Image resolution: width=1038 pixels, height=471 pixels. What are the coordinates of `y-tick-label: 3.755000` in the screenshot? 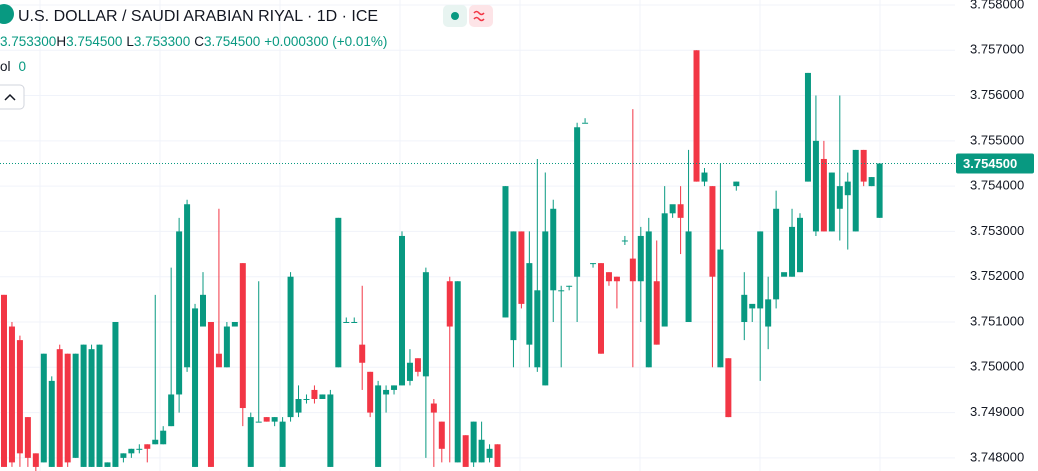 It's located at (997, 139).